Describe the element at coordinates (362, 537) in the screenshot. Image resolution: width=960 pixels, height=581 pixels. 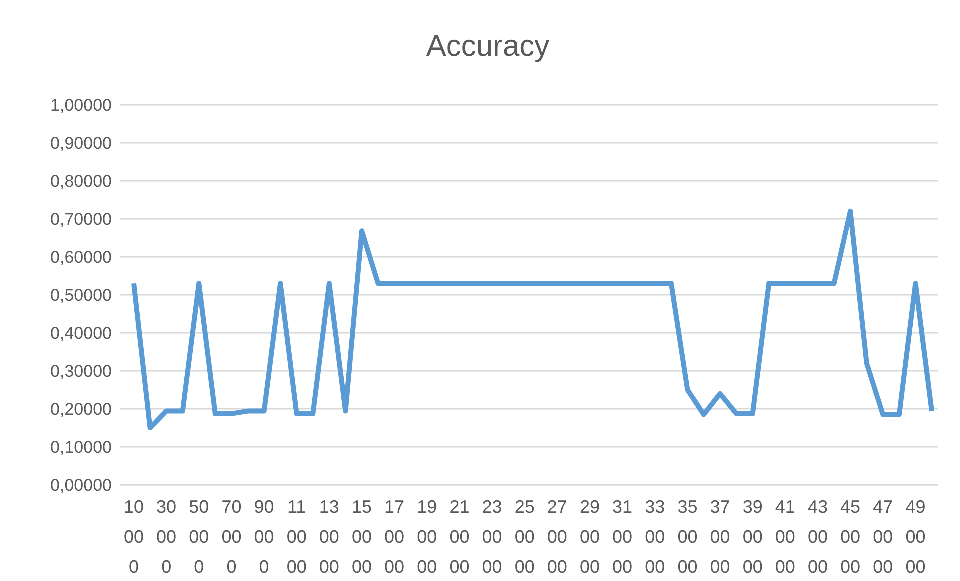
I see `x-tick-label: 150000` at that location.